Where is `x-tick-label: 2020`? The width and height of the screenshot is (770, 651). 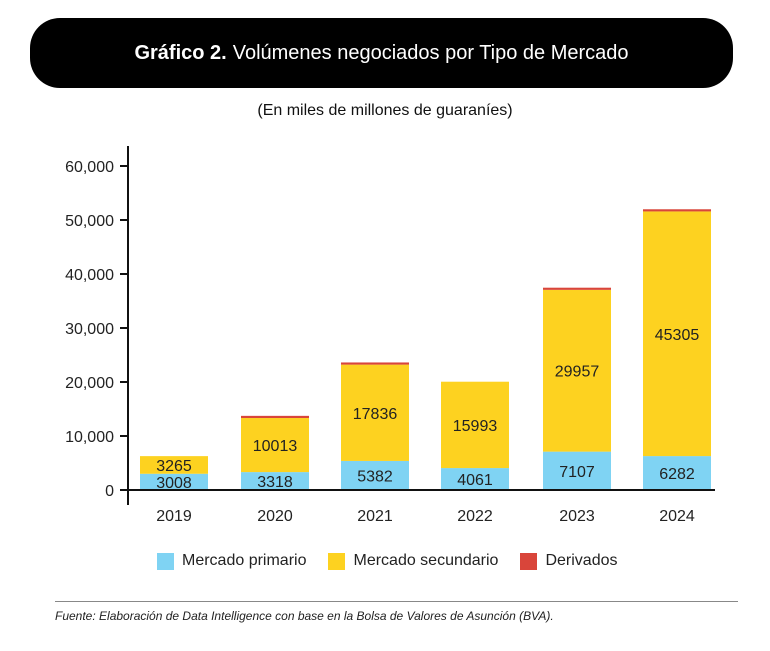 x-tick-label: 2020 is located at coordinates (275, 516).